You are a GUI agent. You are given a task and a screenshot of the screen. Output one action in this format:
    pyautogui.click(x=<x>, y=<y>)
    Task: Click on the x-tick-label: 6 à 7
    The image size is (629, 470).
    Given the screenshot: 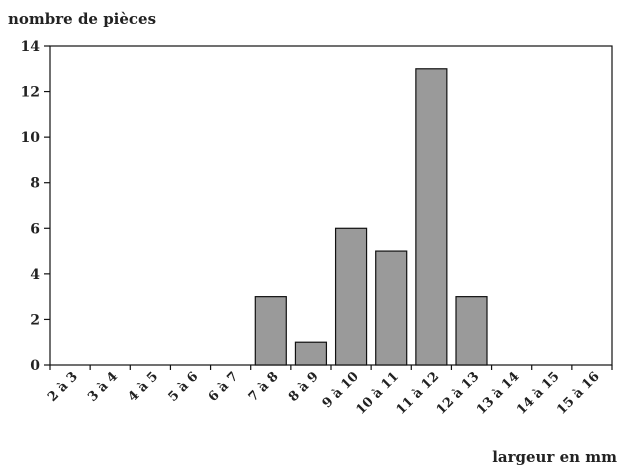 What is the action you would take?
    pyautogui.click(x=224, y=387)
    